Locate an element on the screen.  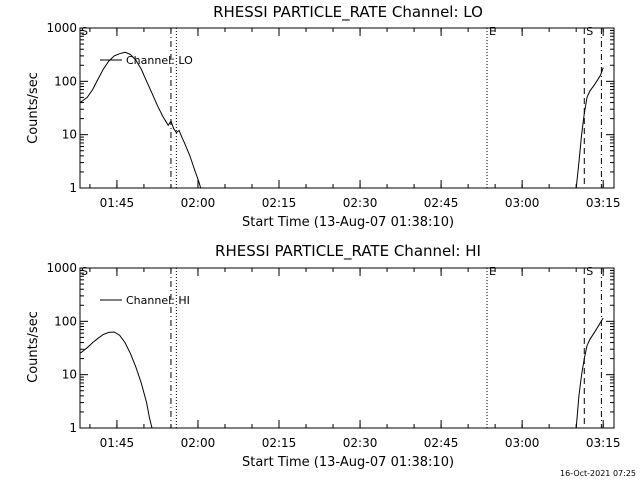
legend-label: Channel: HI is located at coordinates (158, 300).